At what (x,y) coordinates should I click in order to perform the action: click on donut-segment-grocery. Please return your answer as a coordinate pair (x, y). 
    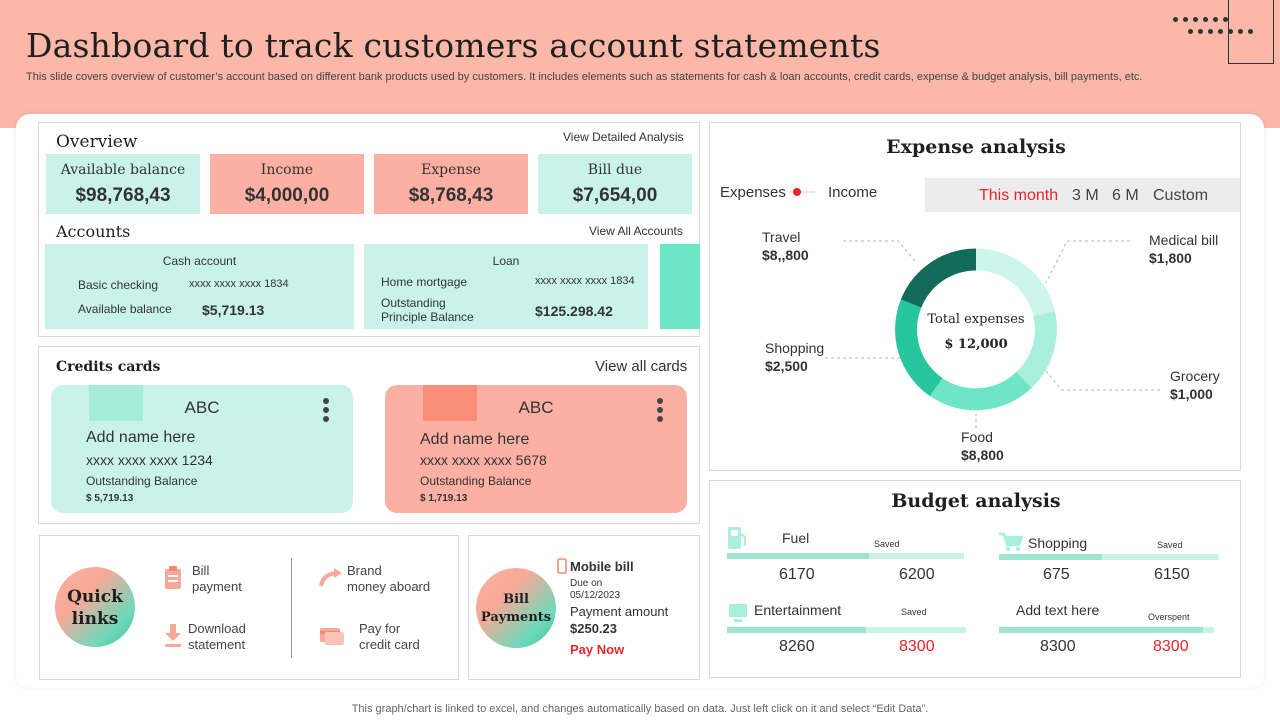
    Looking at the image, I should click on (1036, 349).